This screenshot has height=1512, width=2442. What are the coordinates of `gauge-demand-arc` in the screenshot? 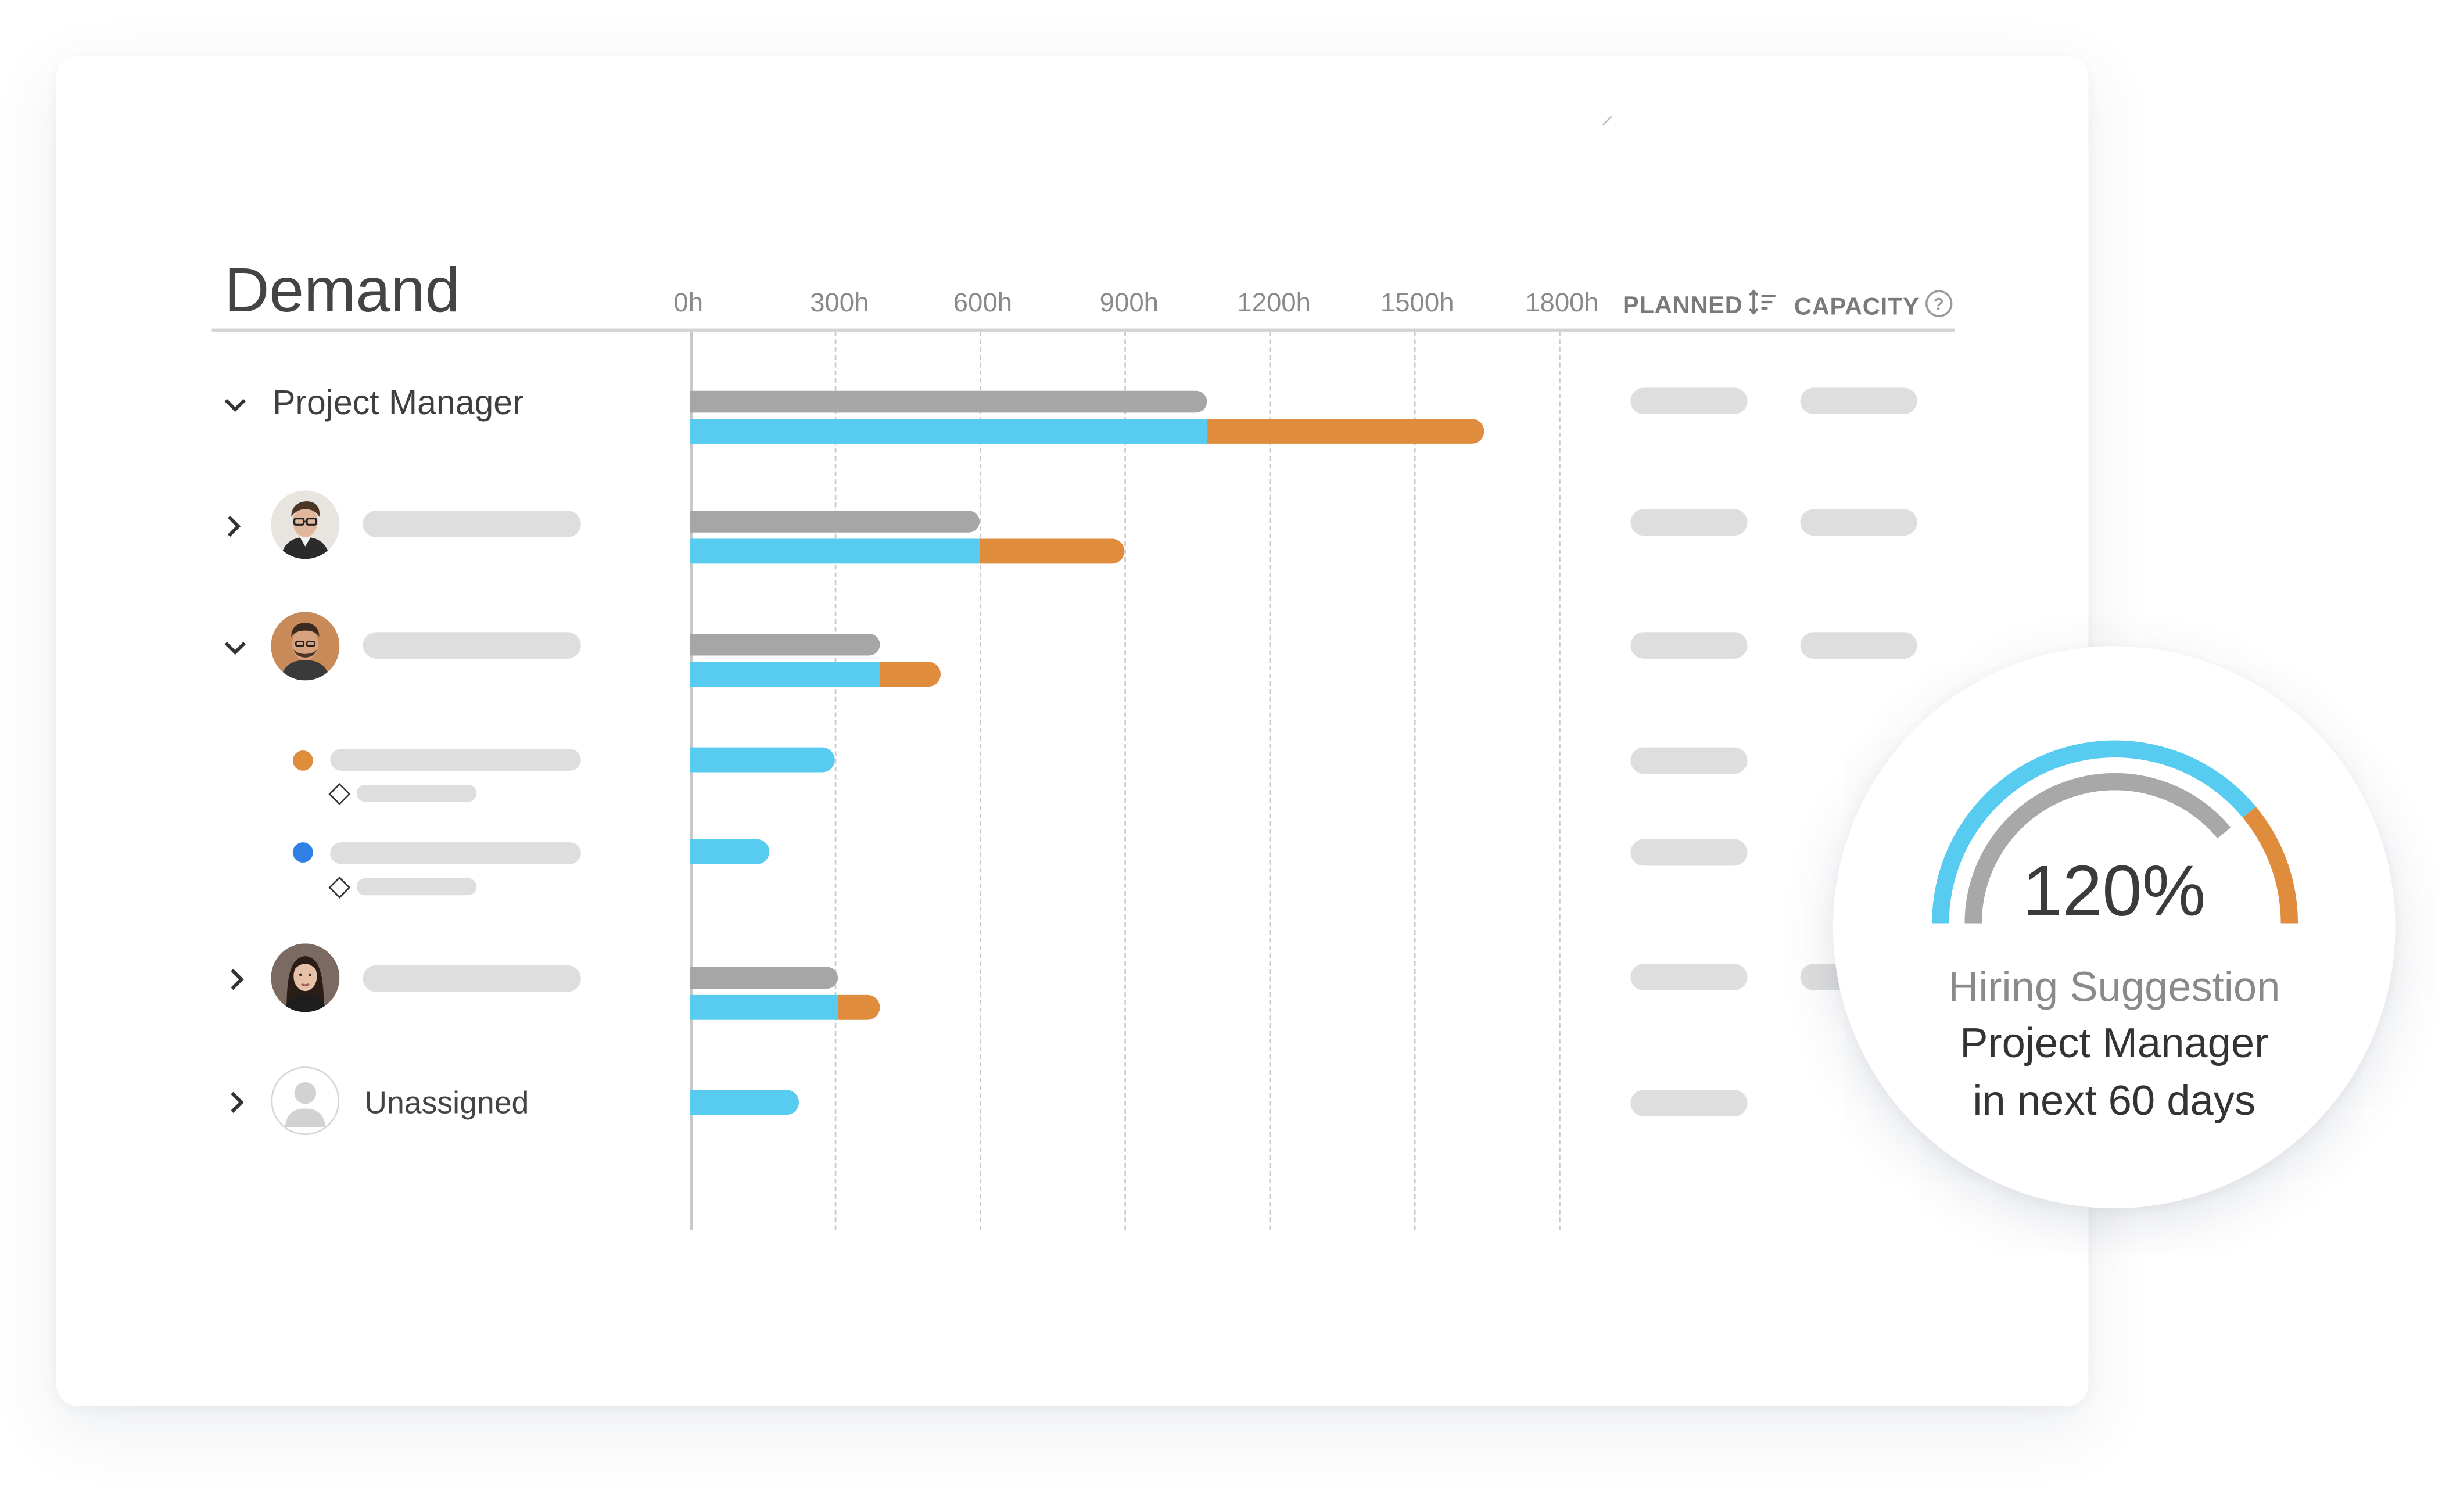 It's located at (2094, 832).